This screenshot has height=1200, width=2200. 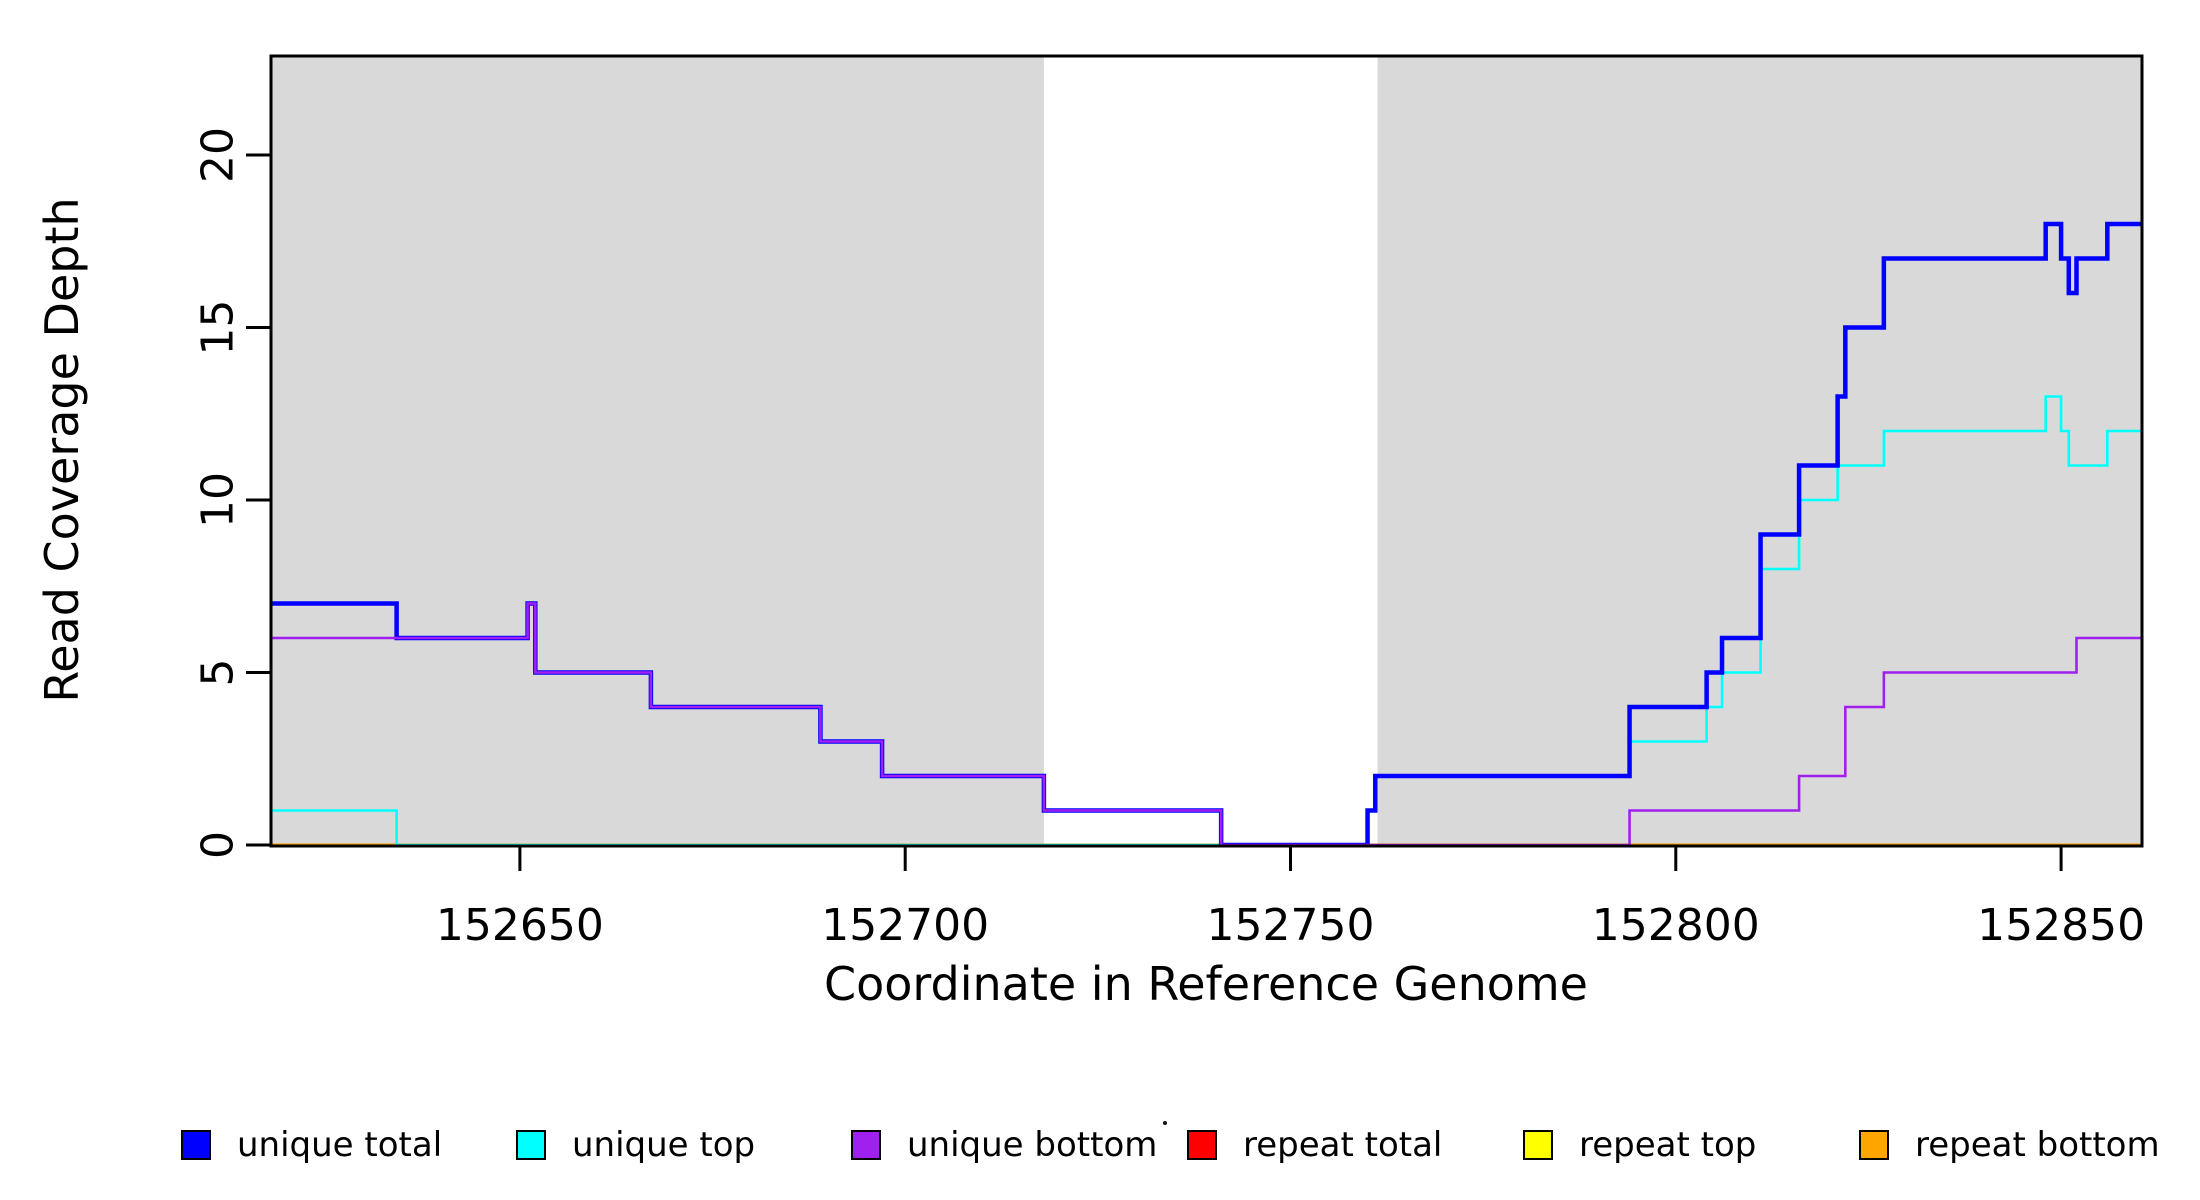 I want to click on legend-item-repeat-bottom: repeat bottom, so click(x=2009, y=1145).